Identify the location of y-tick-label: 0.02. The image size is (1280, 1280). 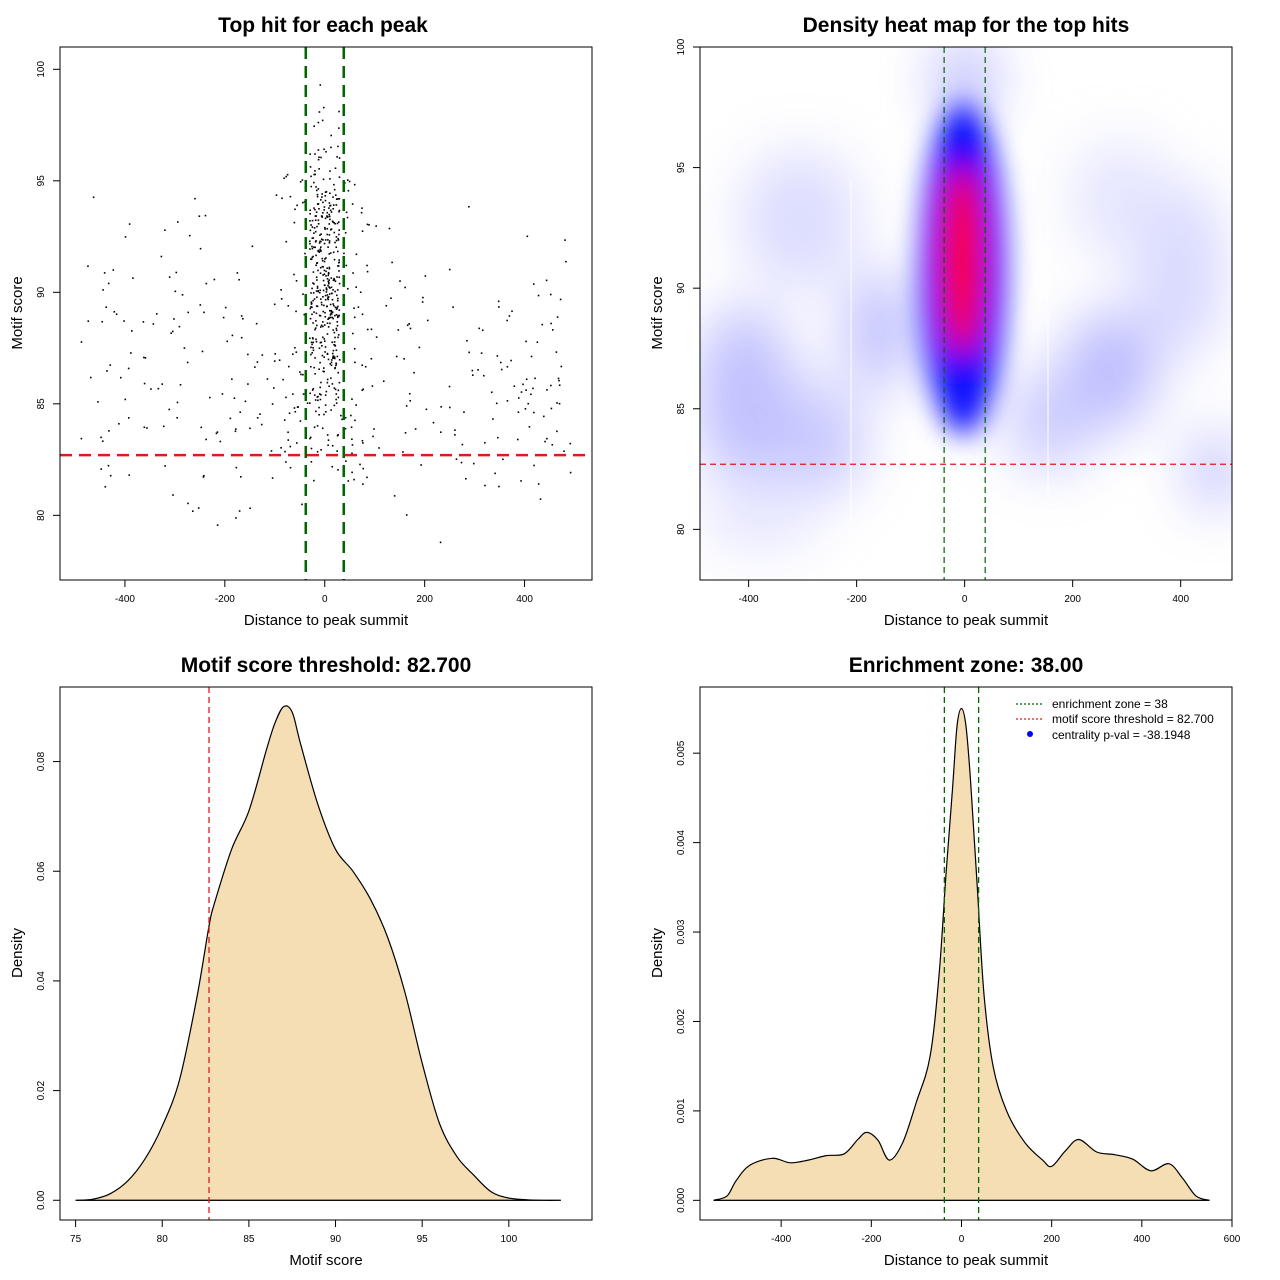
(41, 1090).